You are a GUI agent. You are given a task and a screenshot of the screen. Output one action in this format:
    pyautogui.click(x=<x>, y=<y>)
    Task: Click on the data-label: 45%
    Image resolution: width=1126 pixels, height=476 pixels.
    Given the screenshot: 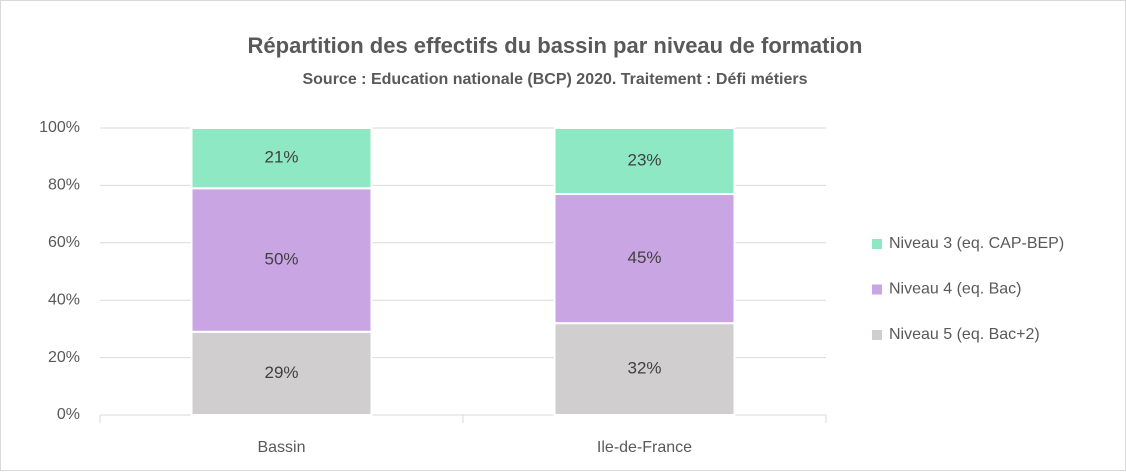 What is the action you would take?
    pyautogui.click(x=644, y=257)
    